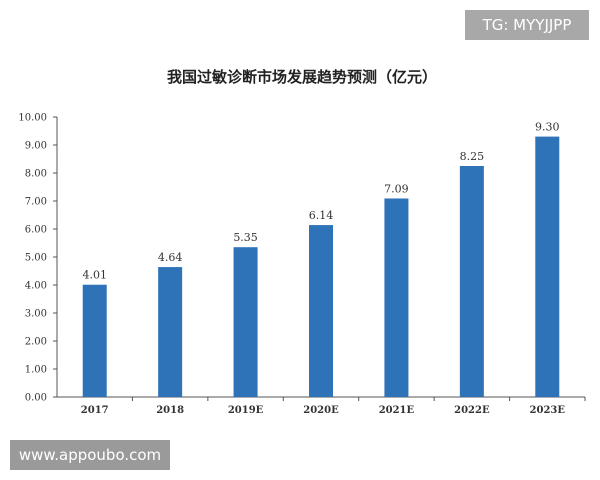  I want to click on y-tick-label: 9.00, so click(36, 146).